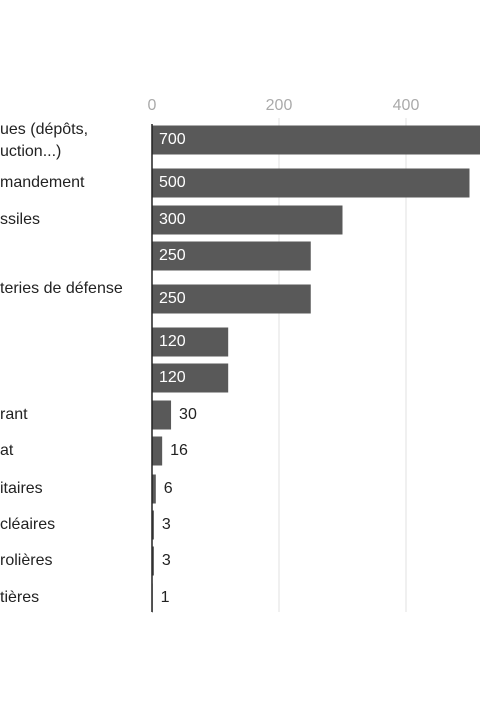 The width and height of the screenshot is (480, 720). Describe the element at coordinates (61, 288) in the screenshot. I see `category-label: teries de défense` at that location.